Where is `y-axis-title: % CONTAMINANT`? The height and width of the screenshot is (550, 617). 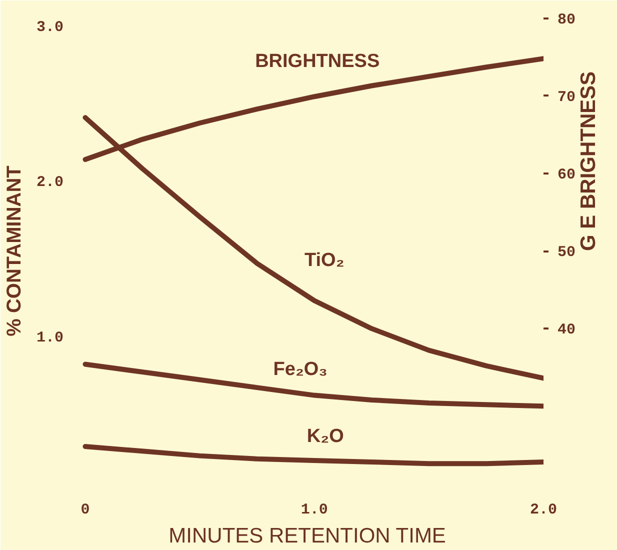
y-axis-title: % CONTAMINANT is located at coordinates (14, 251).